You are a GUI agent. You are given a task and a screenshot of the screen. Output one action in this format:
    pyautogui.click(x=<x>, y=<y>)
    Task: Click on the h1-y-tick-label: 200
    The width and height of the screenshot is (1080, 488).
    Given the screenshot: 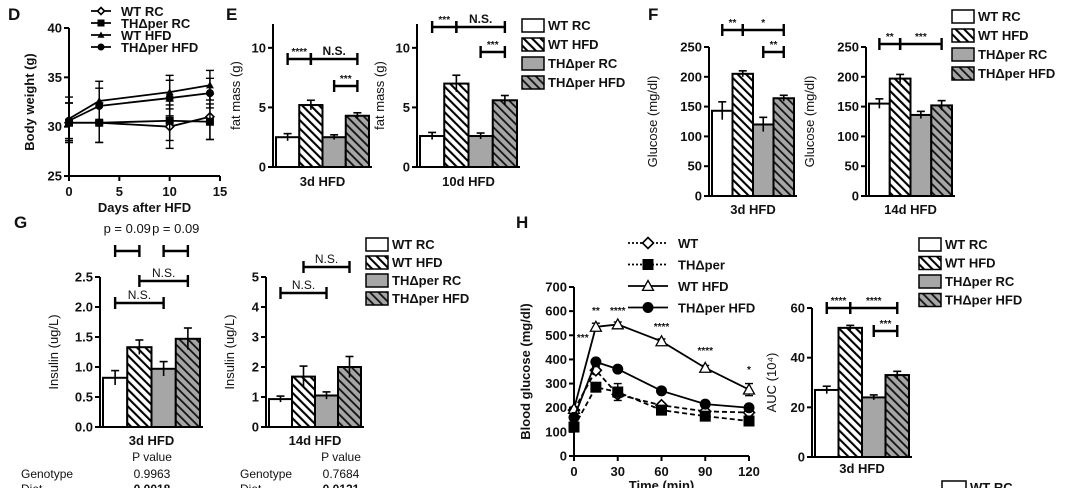 What is the action you would take?
    pyautogui.click(x=556, y=407)
    